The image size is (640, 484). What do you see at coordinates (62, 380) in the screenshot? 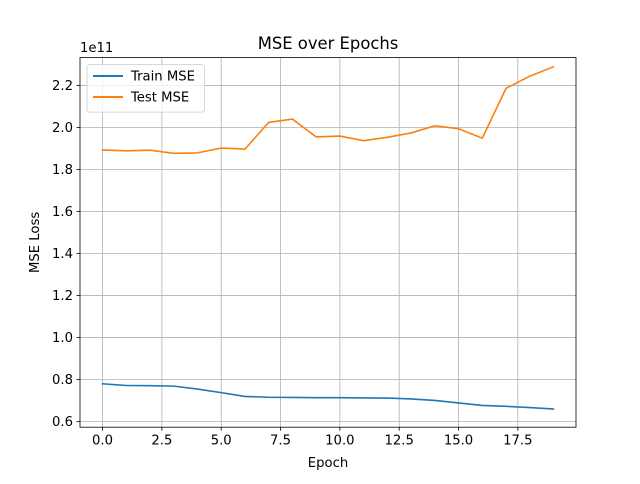
I see `y-tick-label: 0.8` at bounding box center [62, 380].